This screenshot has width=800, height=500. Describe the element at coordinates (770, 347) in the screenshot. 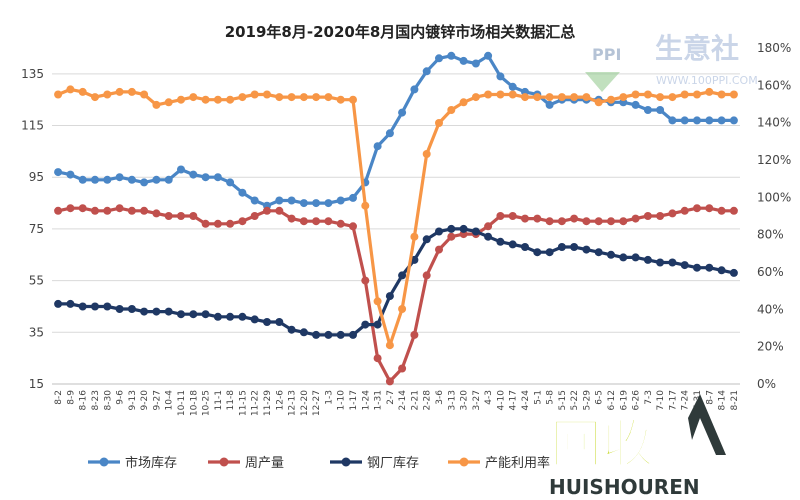

I see `right-tick-label: 20%` at that location.